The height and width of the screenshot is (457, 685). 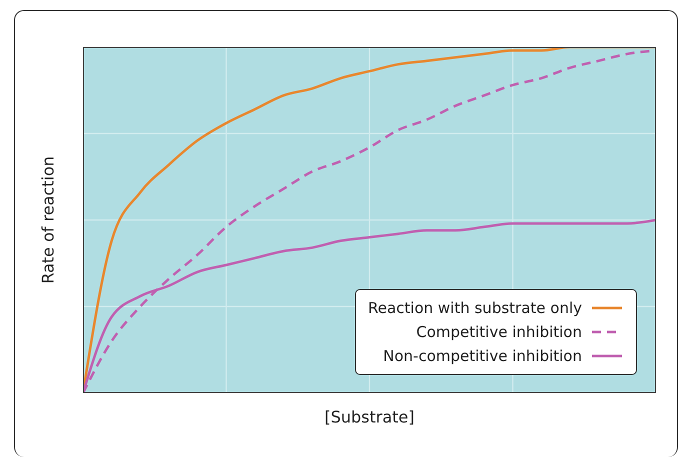 What do you see at coordinates (499, 332) in the screenshot?
I see `legend-label: Competitive inhibition` at bounding box center [499, 332].